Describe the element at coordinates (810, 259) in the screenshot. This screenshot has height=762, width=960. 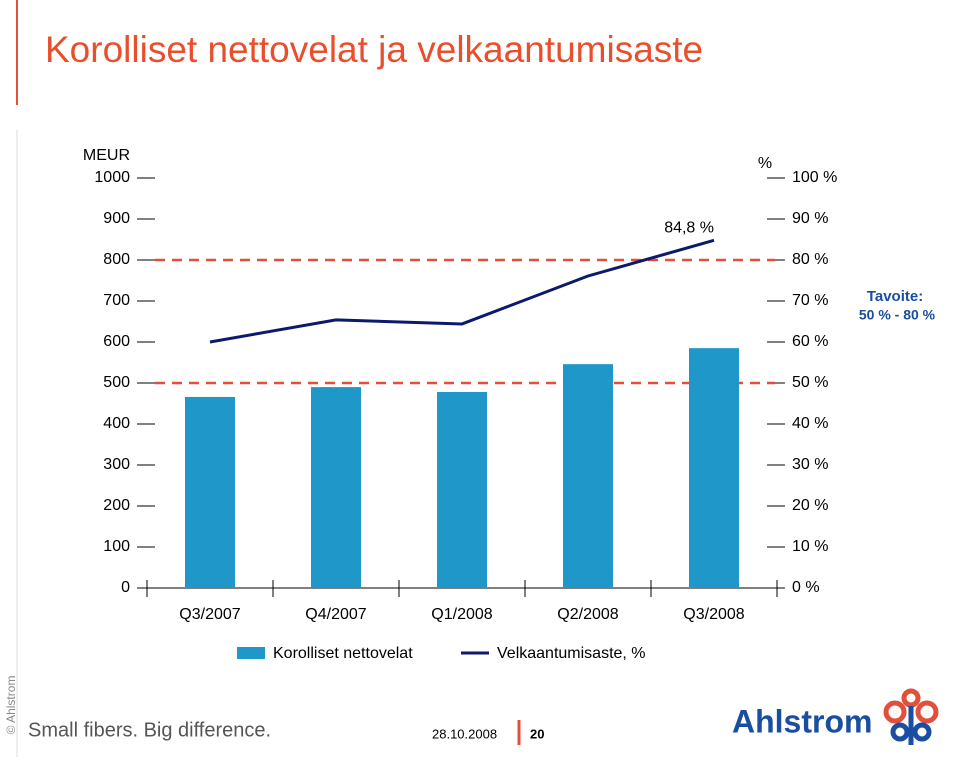
I see `y2-tick-label: 80 %` at that location.